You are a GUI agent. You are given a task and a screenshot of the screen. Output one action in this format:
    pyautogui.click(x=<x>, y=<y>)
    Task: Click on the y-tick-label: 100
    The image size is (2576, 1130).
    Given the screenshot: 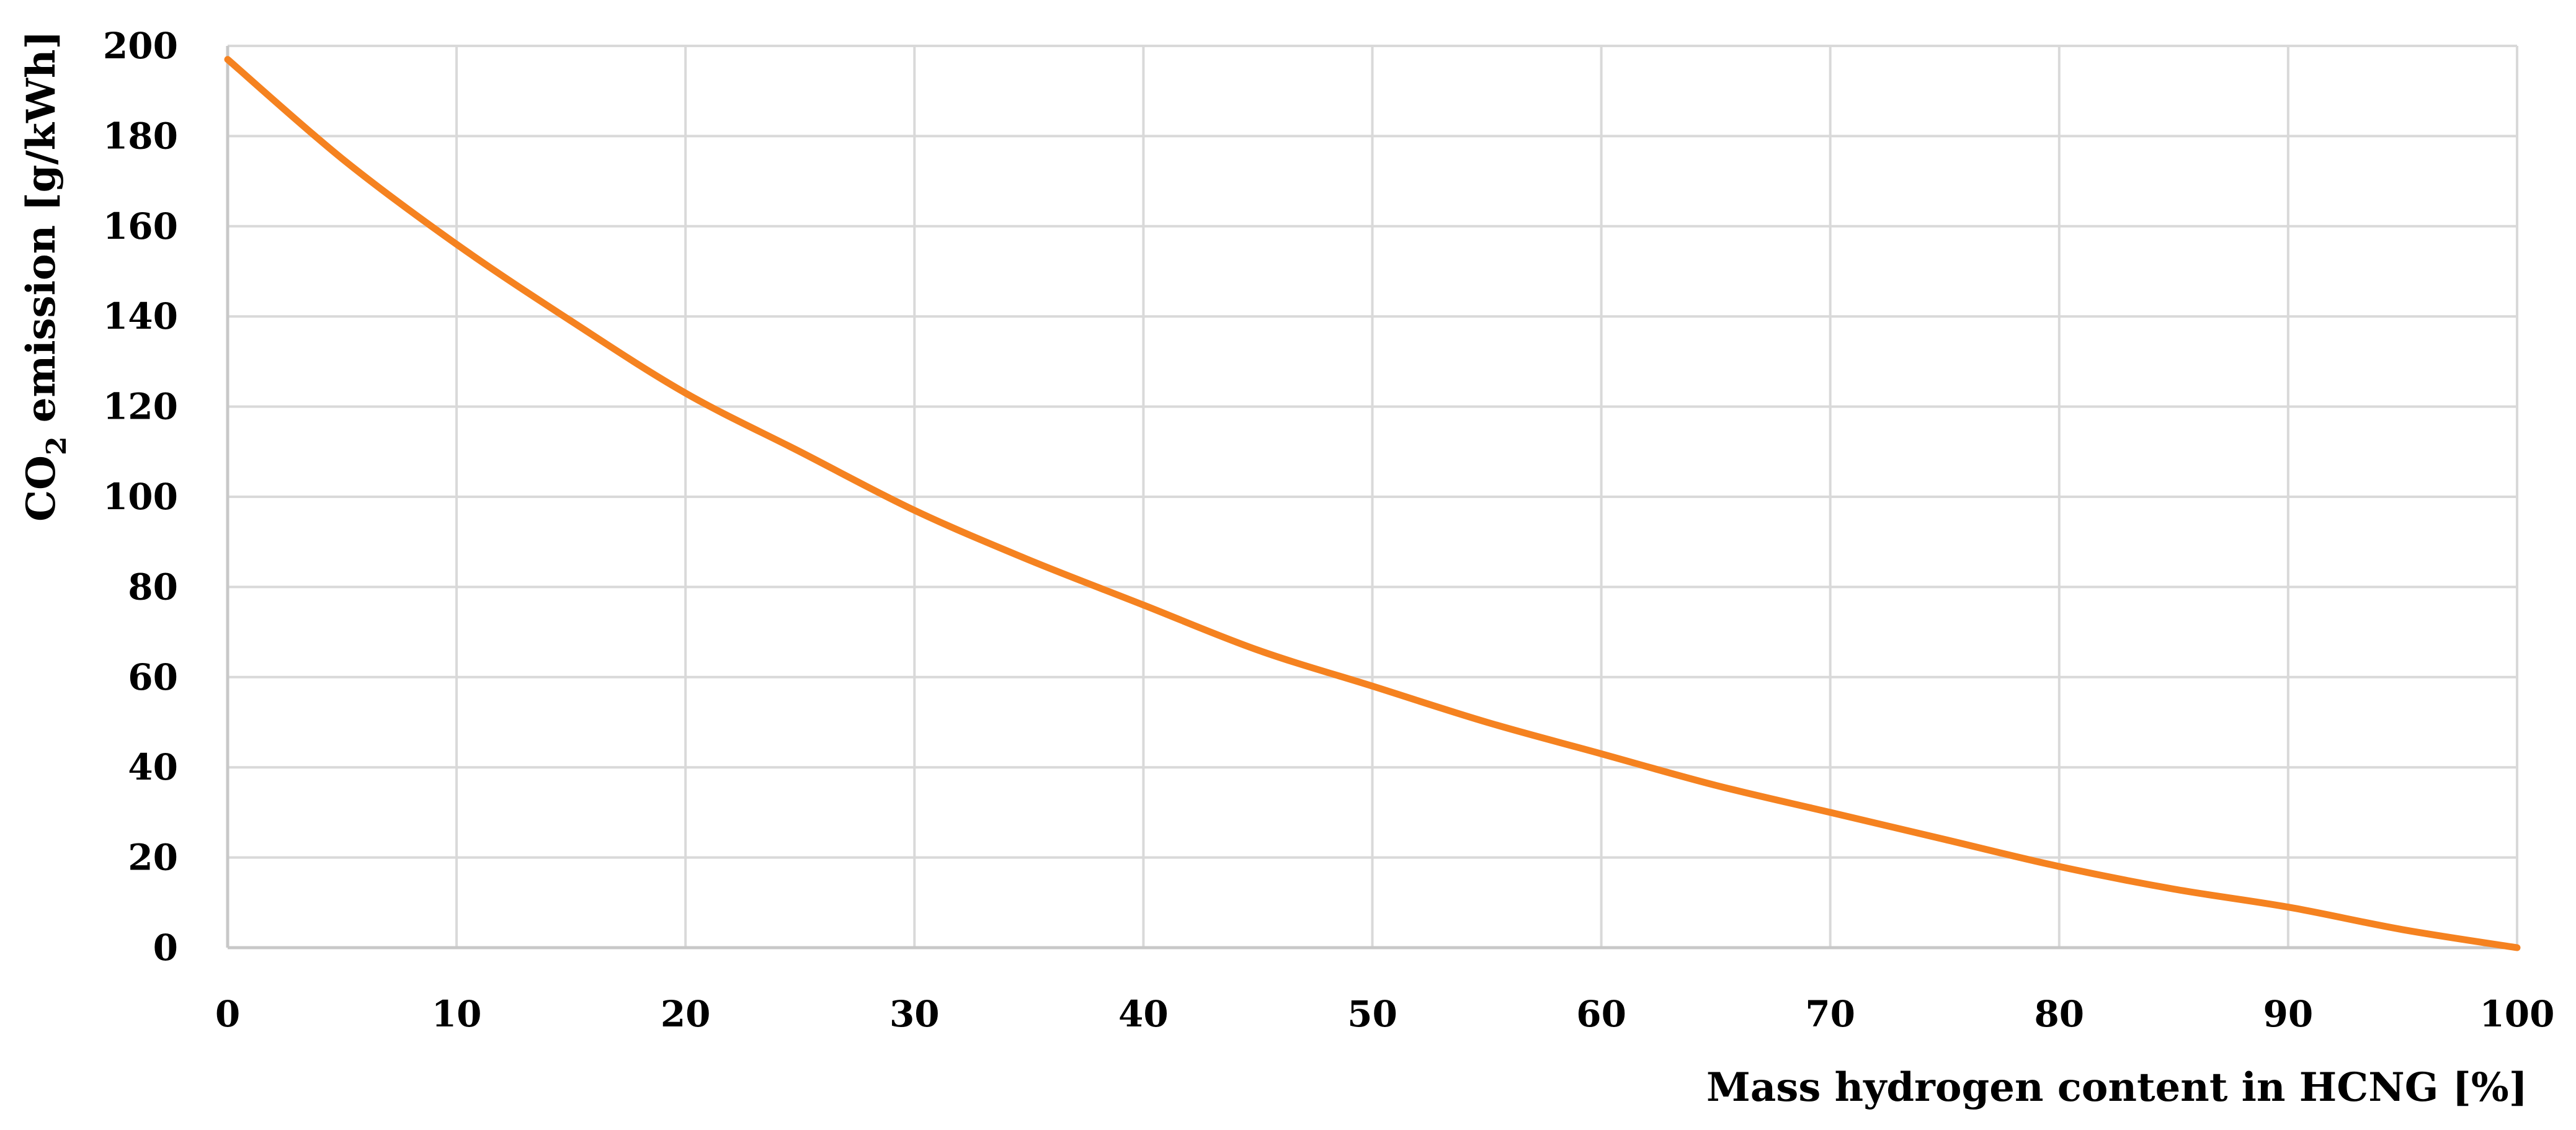 What is the action you would take?
    pyautogui.click(x=140, y=497)
    